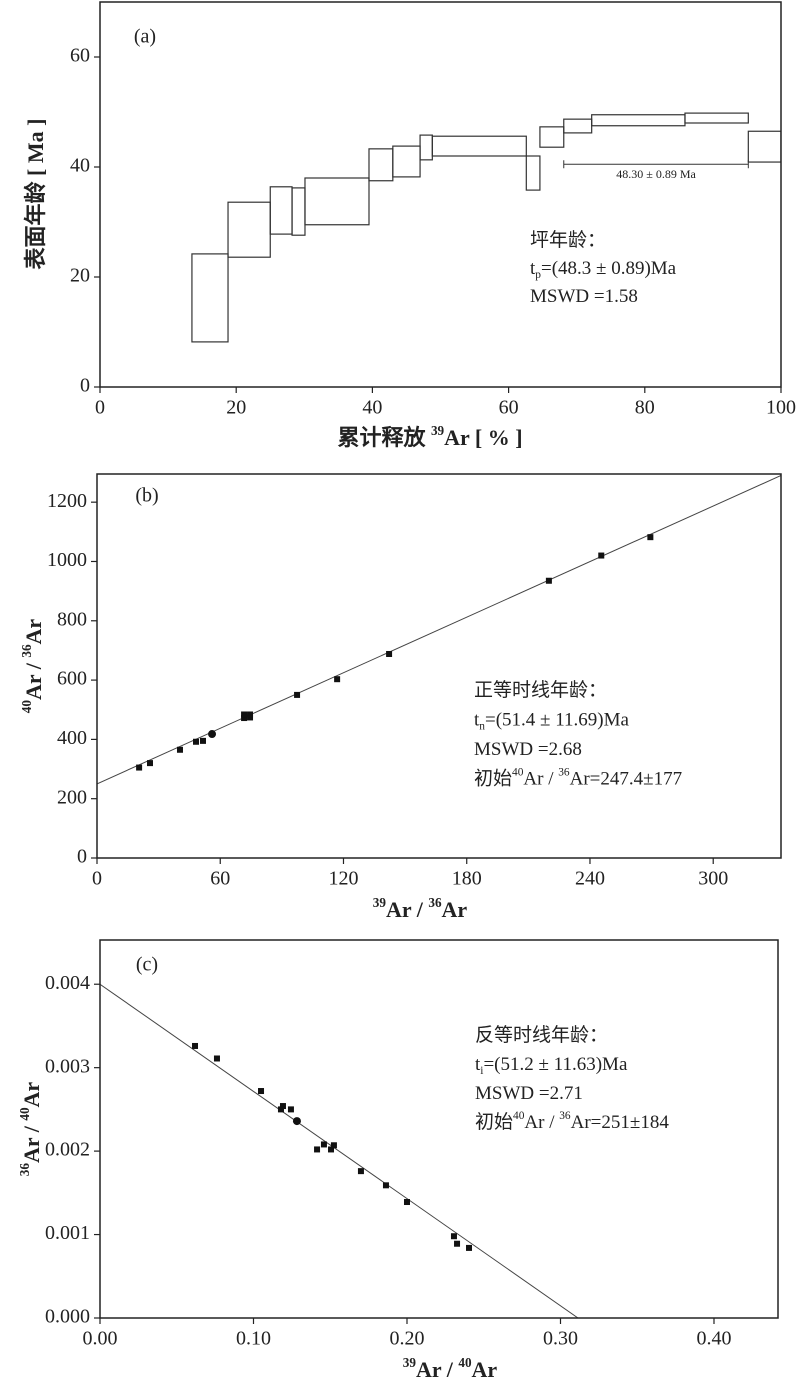 This screenshot has height=1389, width=800. I want to click on data-point-circle, so click(296, 1121).